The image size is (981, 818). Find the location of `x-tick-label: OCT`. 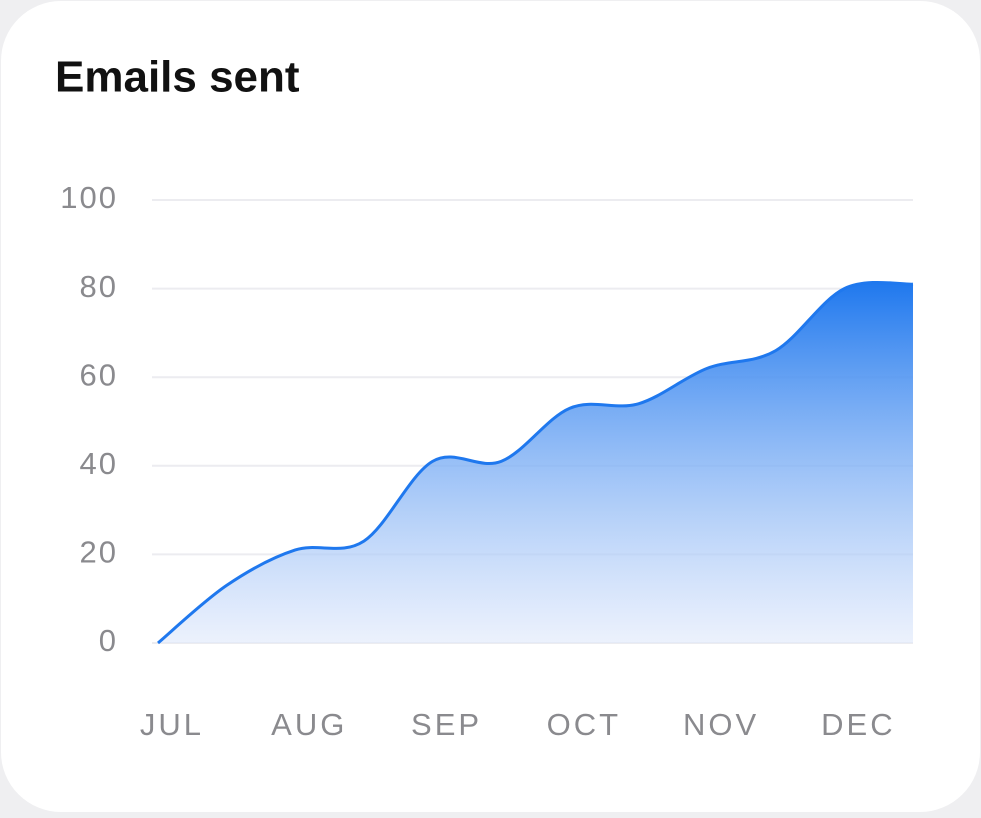

x-tick-label: OCT is located at coordinates (584, 724).